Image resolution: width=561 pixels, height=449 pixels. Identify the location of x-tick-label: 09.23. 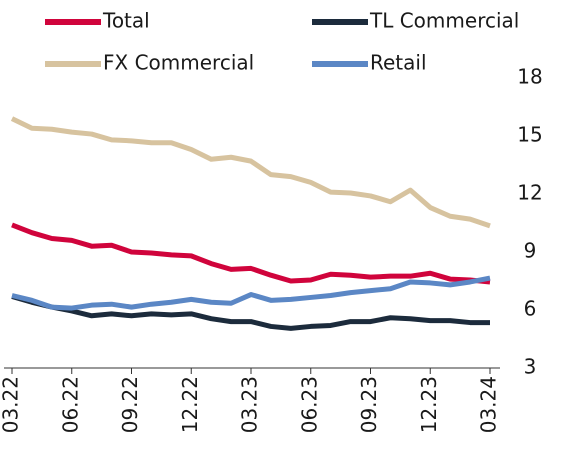
(369, 404).